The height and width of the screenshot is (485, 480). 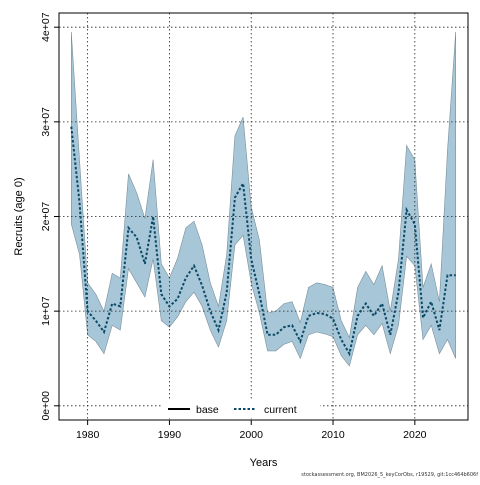 What do you see at coordinates (207, 410) in the screenshot?
I see `legend-label-base: base` at bounding box center [207, 410].